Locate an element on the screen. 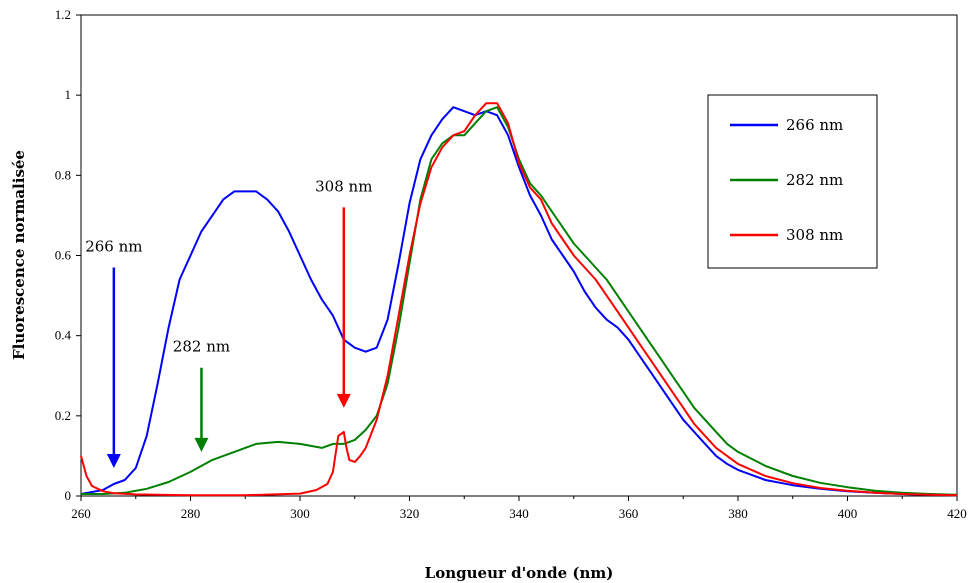  y-tick-label: 0.8 is located at coordinates (63, 174).